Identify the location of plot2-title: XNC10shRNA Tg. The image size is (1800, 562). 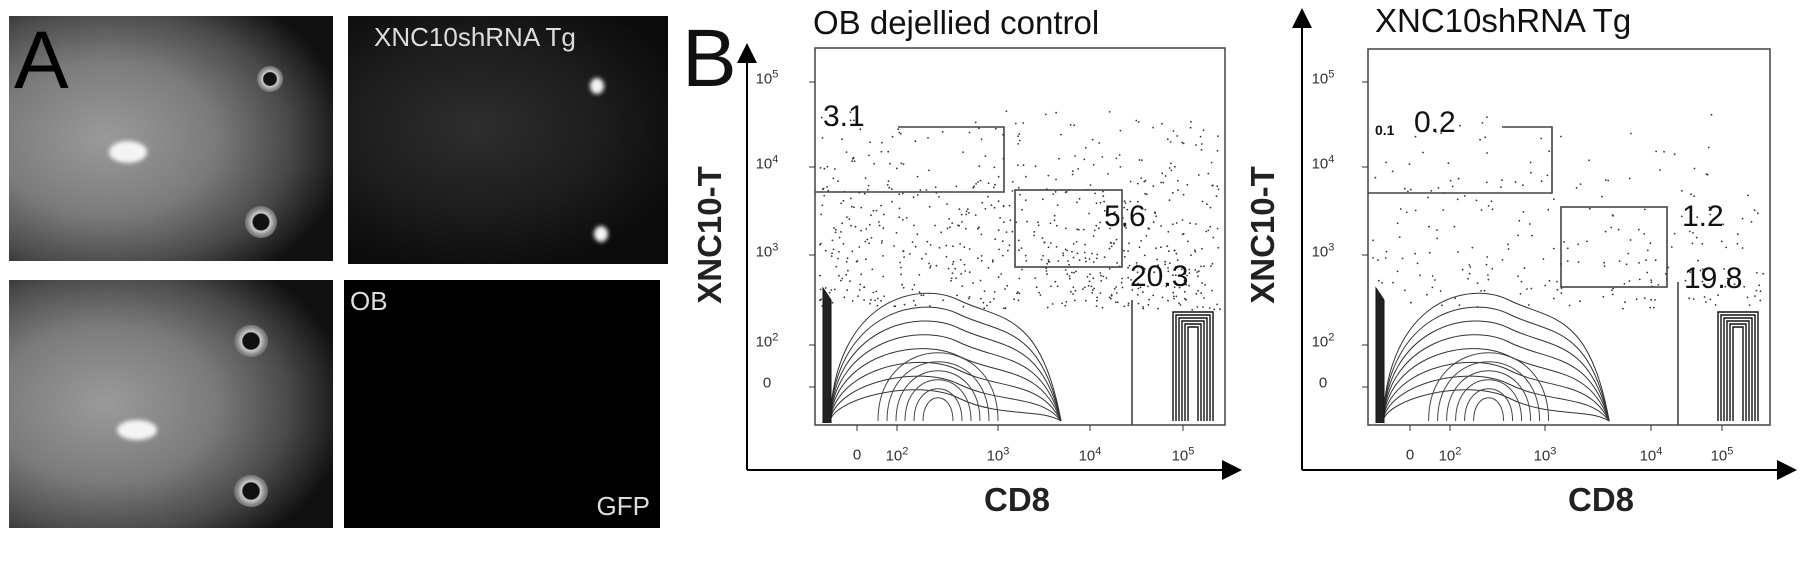
(1503, 20).